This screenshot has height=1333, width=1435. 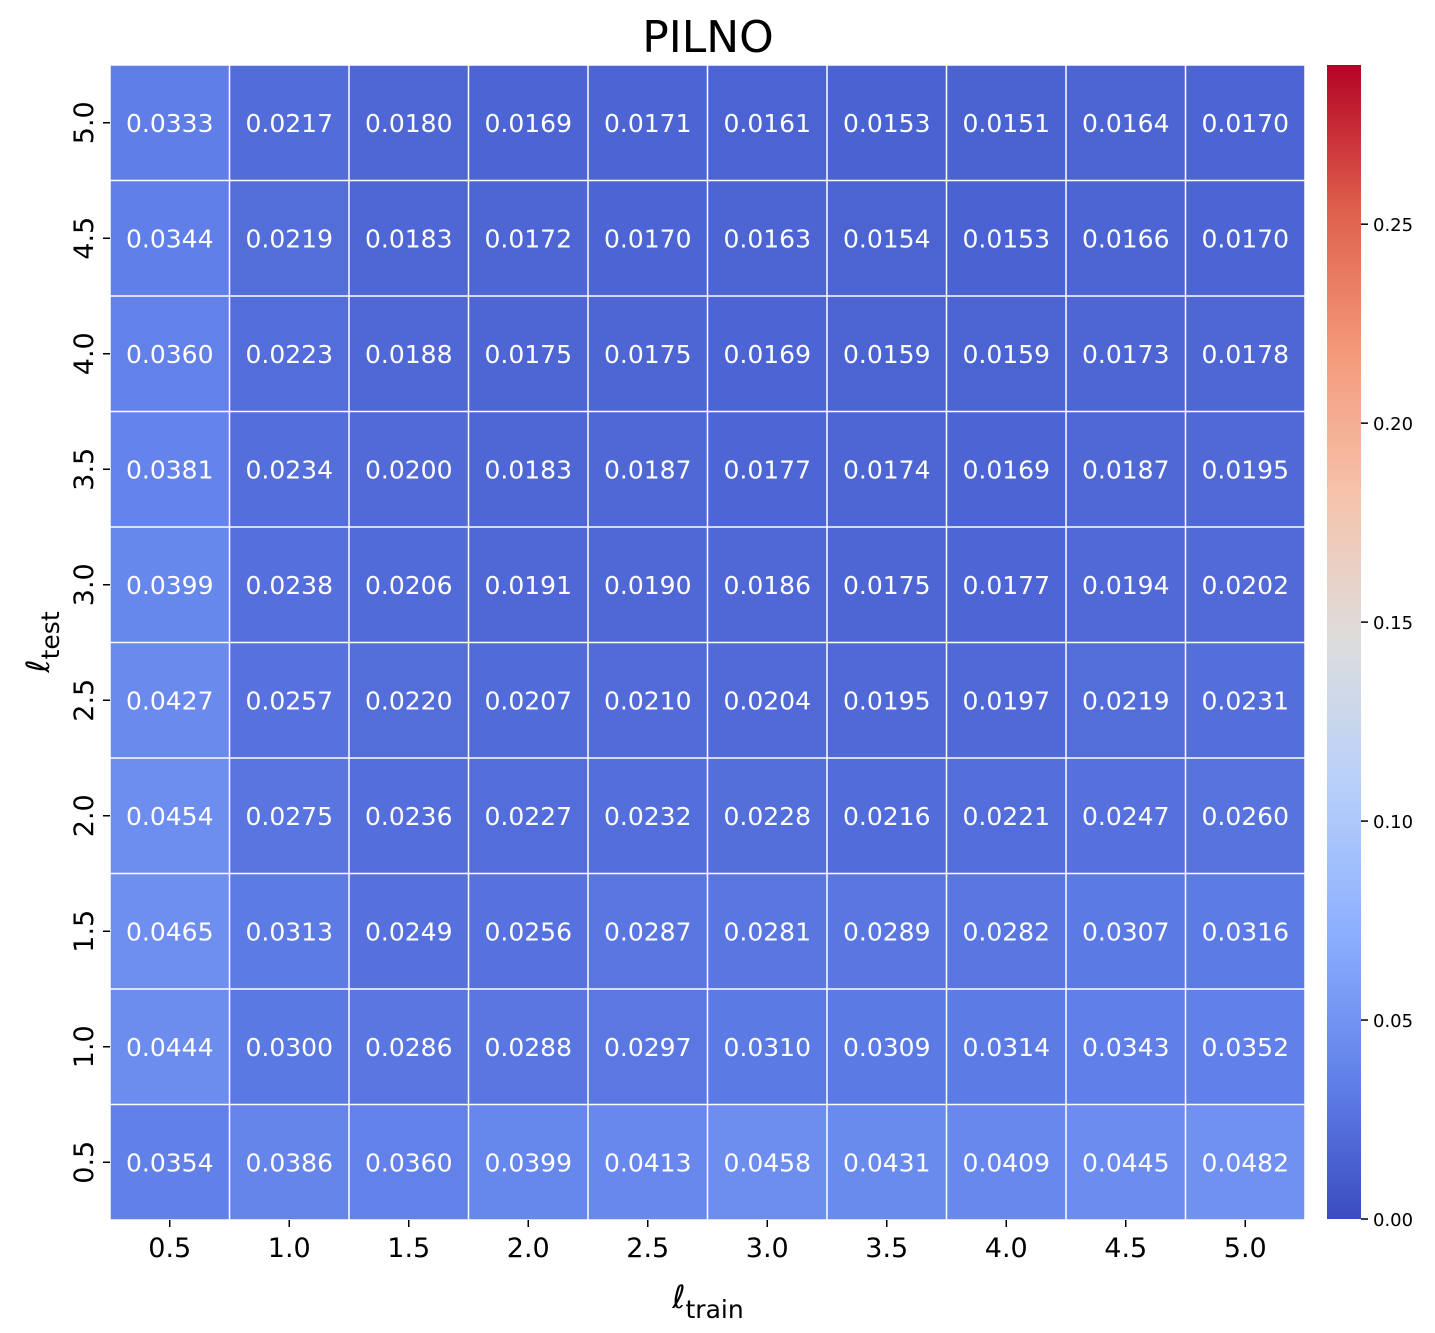 I want to click on cell-value-label: 0.0247, so click(x=1125, y=816).